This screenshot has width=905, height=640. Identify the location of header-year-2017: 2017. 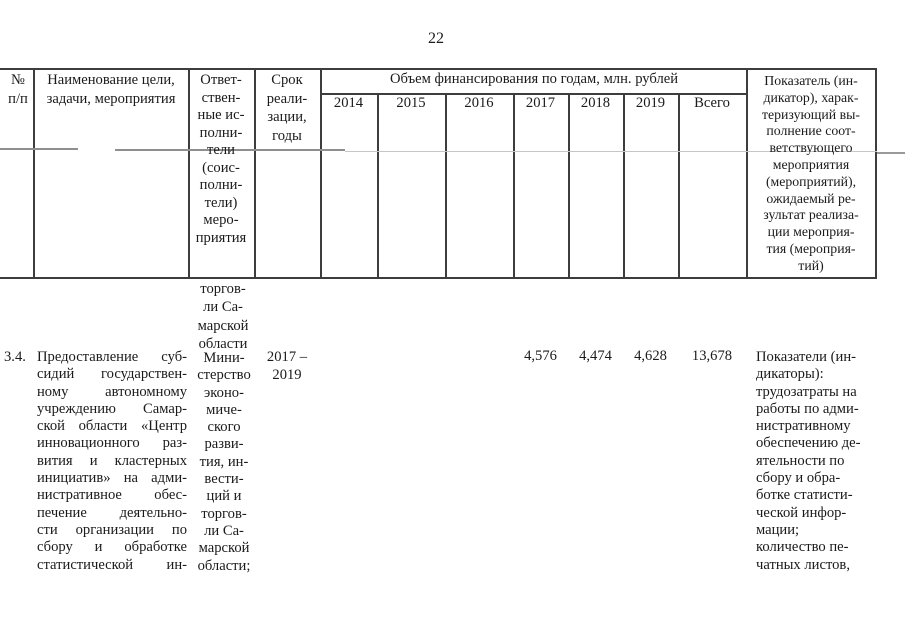
(540, 103).